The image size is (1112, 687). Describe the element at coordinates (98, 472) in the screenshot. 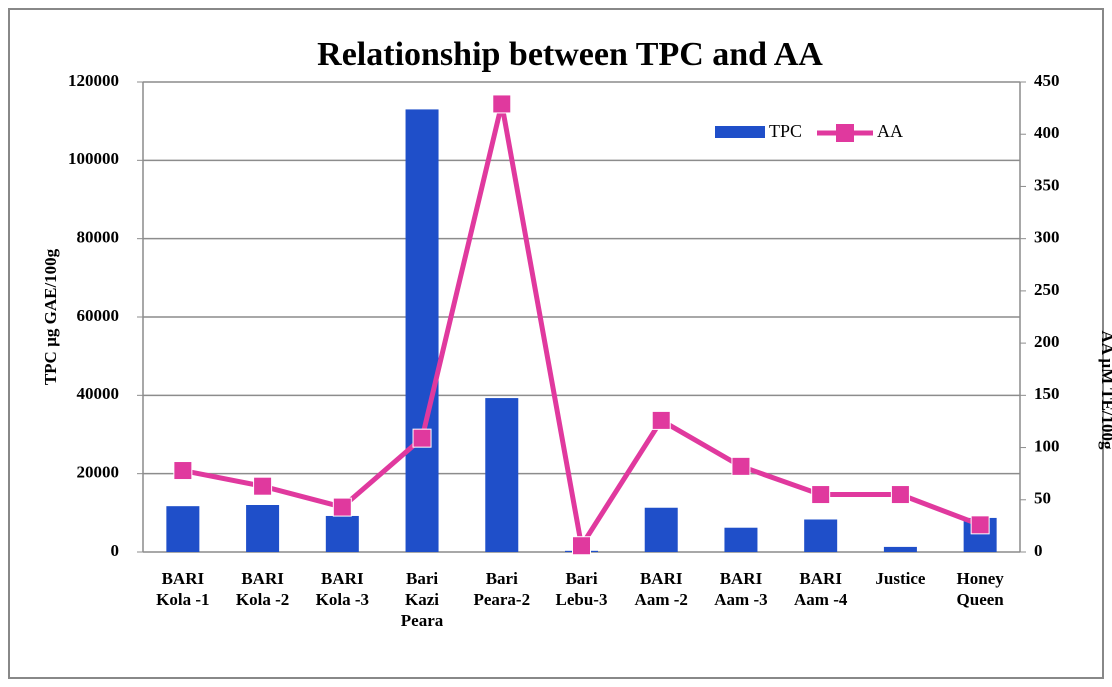

I see `y-tick-label: 20000` at that location.